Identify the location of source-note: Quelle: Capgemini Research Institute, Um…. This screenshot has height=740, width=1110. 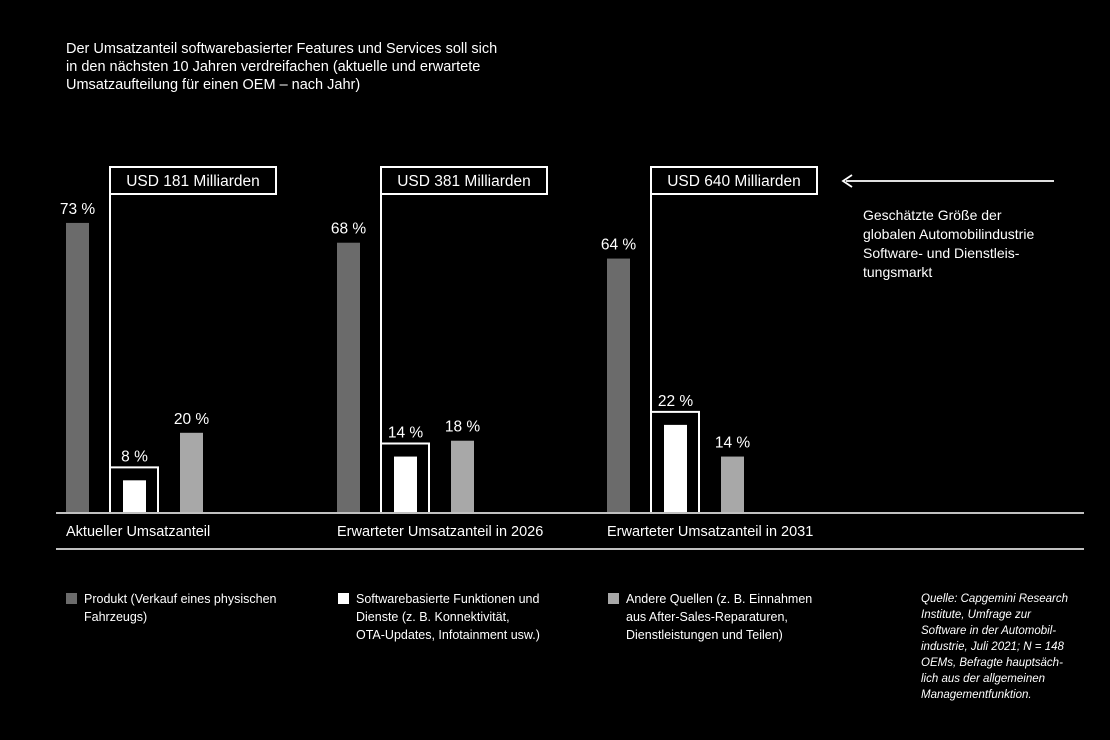
(1011, 647).